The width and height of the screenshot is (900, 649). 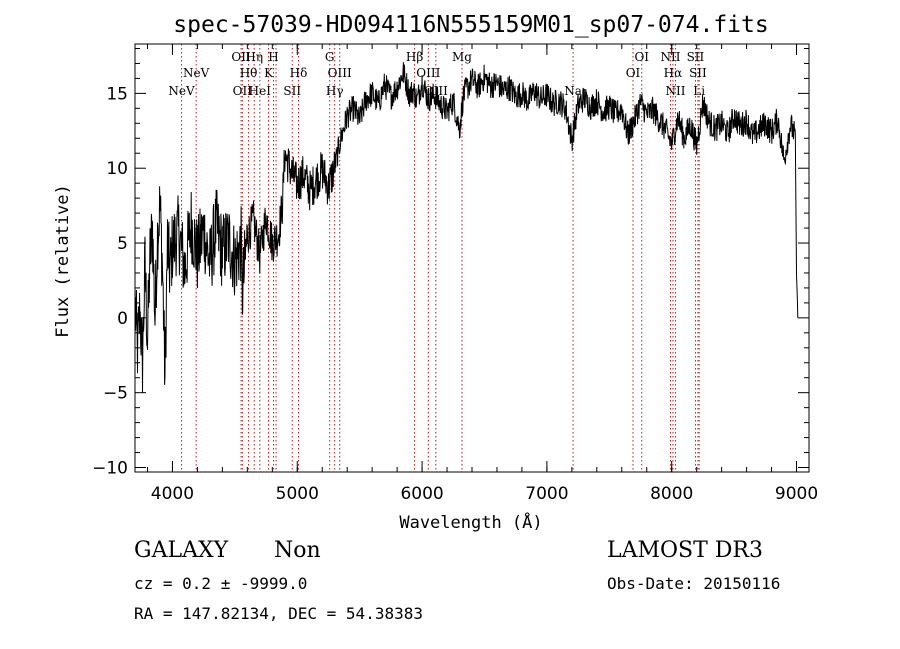 What do you see at coordinates (122, 319) in the screenshot?
I see `y-tick-label: 0` at bounding box center [122, 319].